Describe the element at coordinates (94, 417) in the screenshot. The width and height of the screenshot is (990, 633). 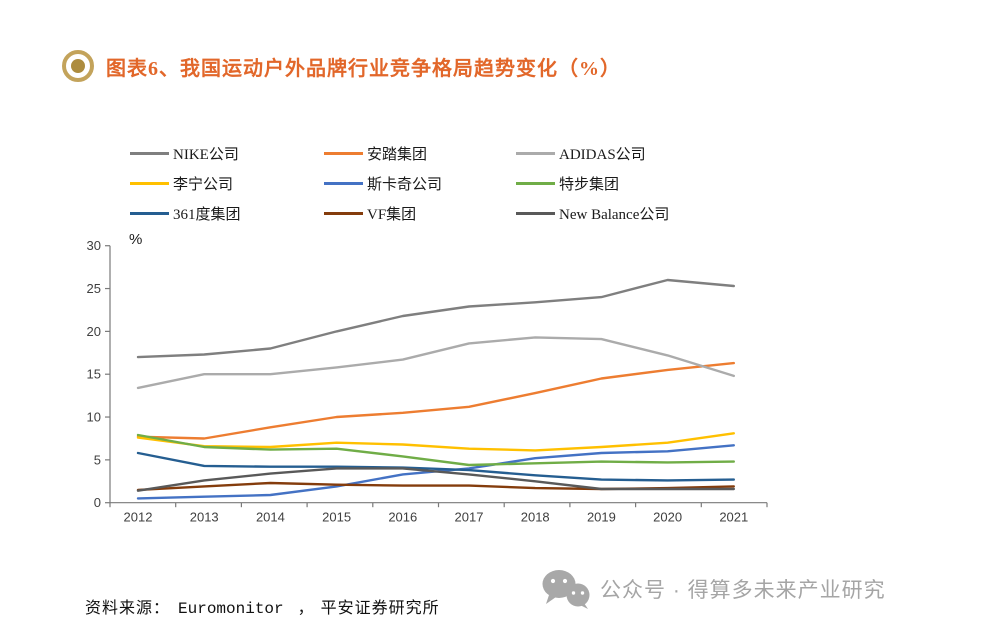
I see `y-tick-label: 10` at that location.